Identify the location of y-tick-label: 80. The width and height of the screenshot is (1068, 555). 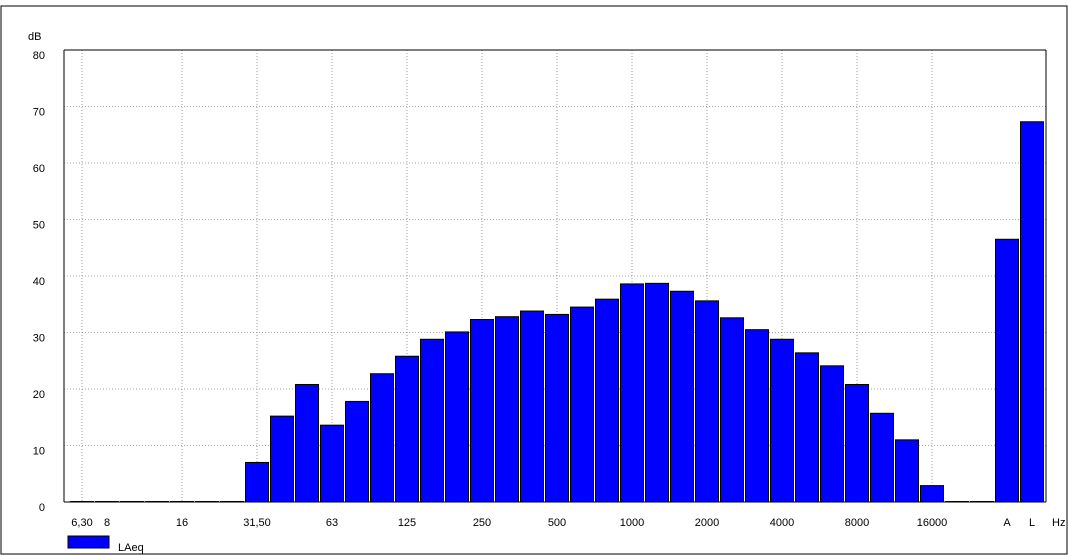
(39, 56).